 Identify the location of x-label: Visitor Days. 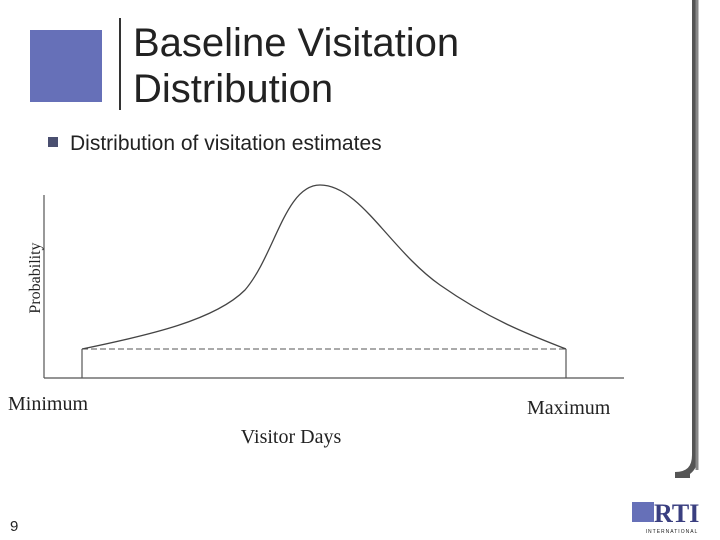
(291, 437).